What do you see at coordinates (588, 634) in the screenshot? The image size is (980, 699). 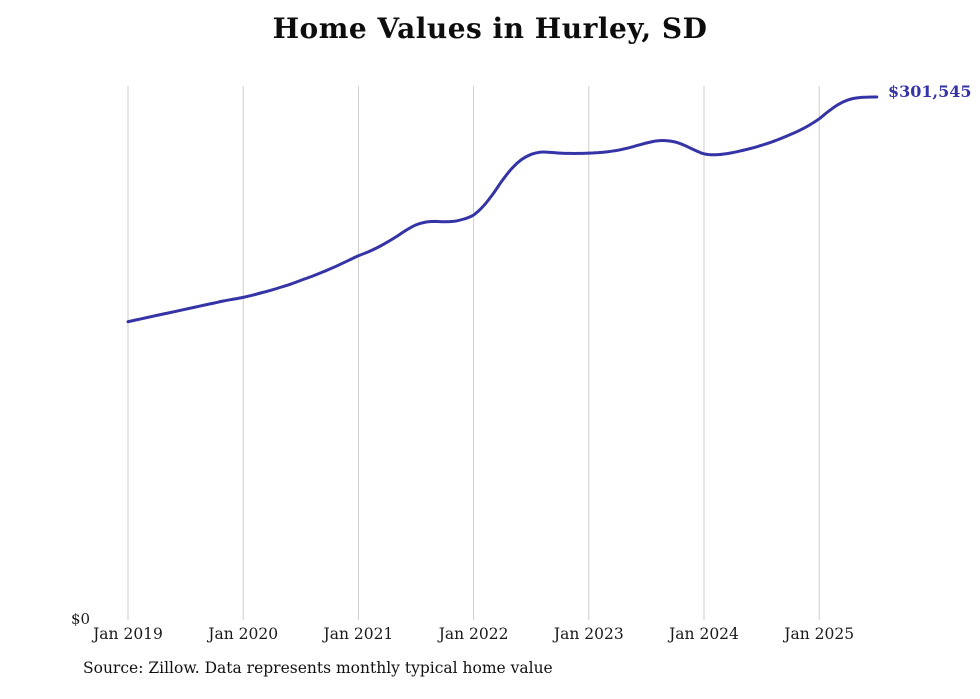 I see `x-tick-label: Jan 2023` at bounding box center [588, 634].